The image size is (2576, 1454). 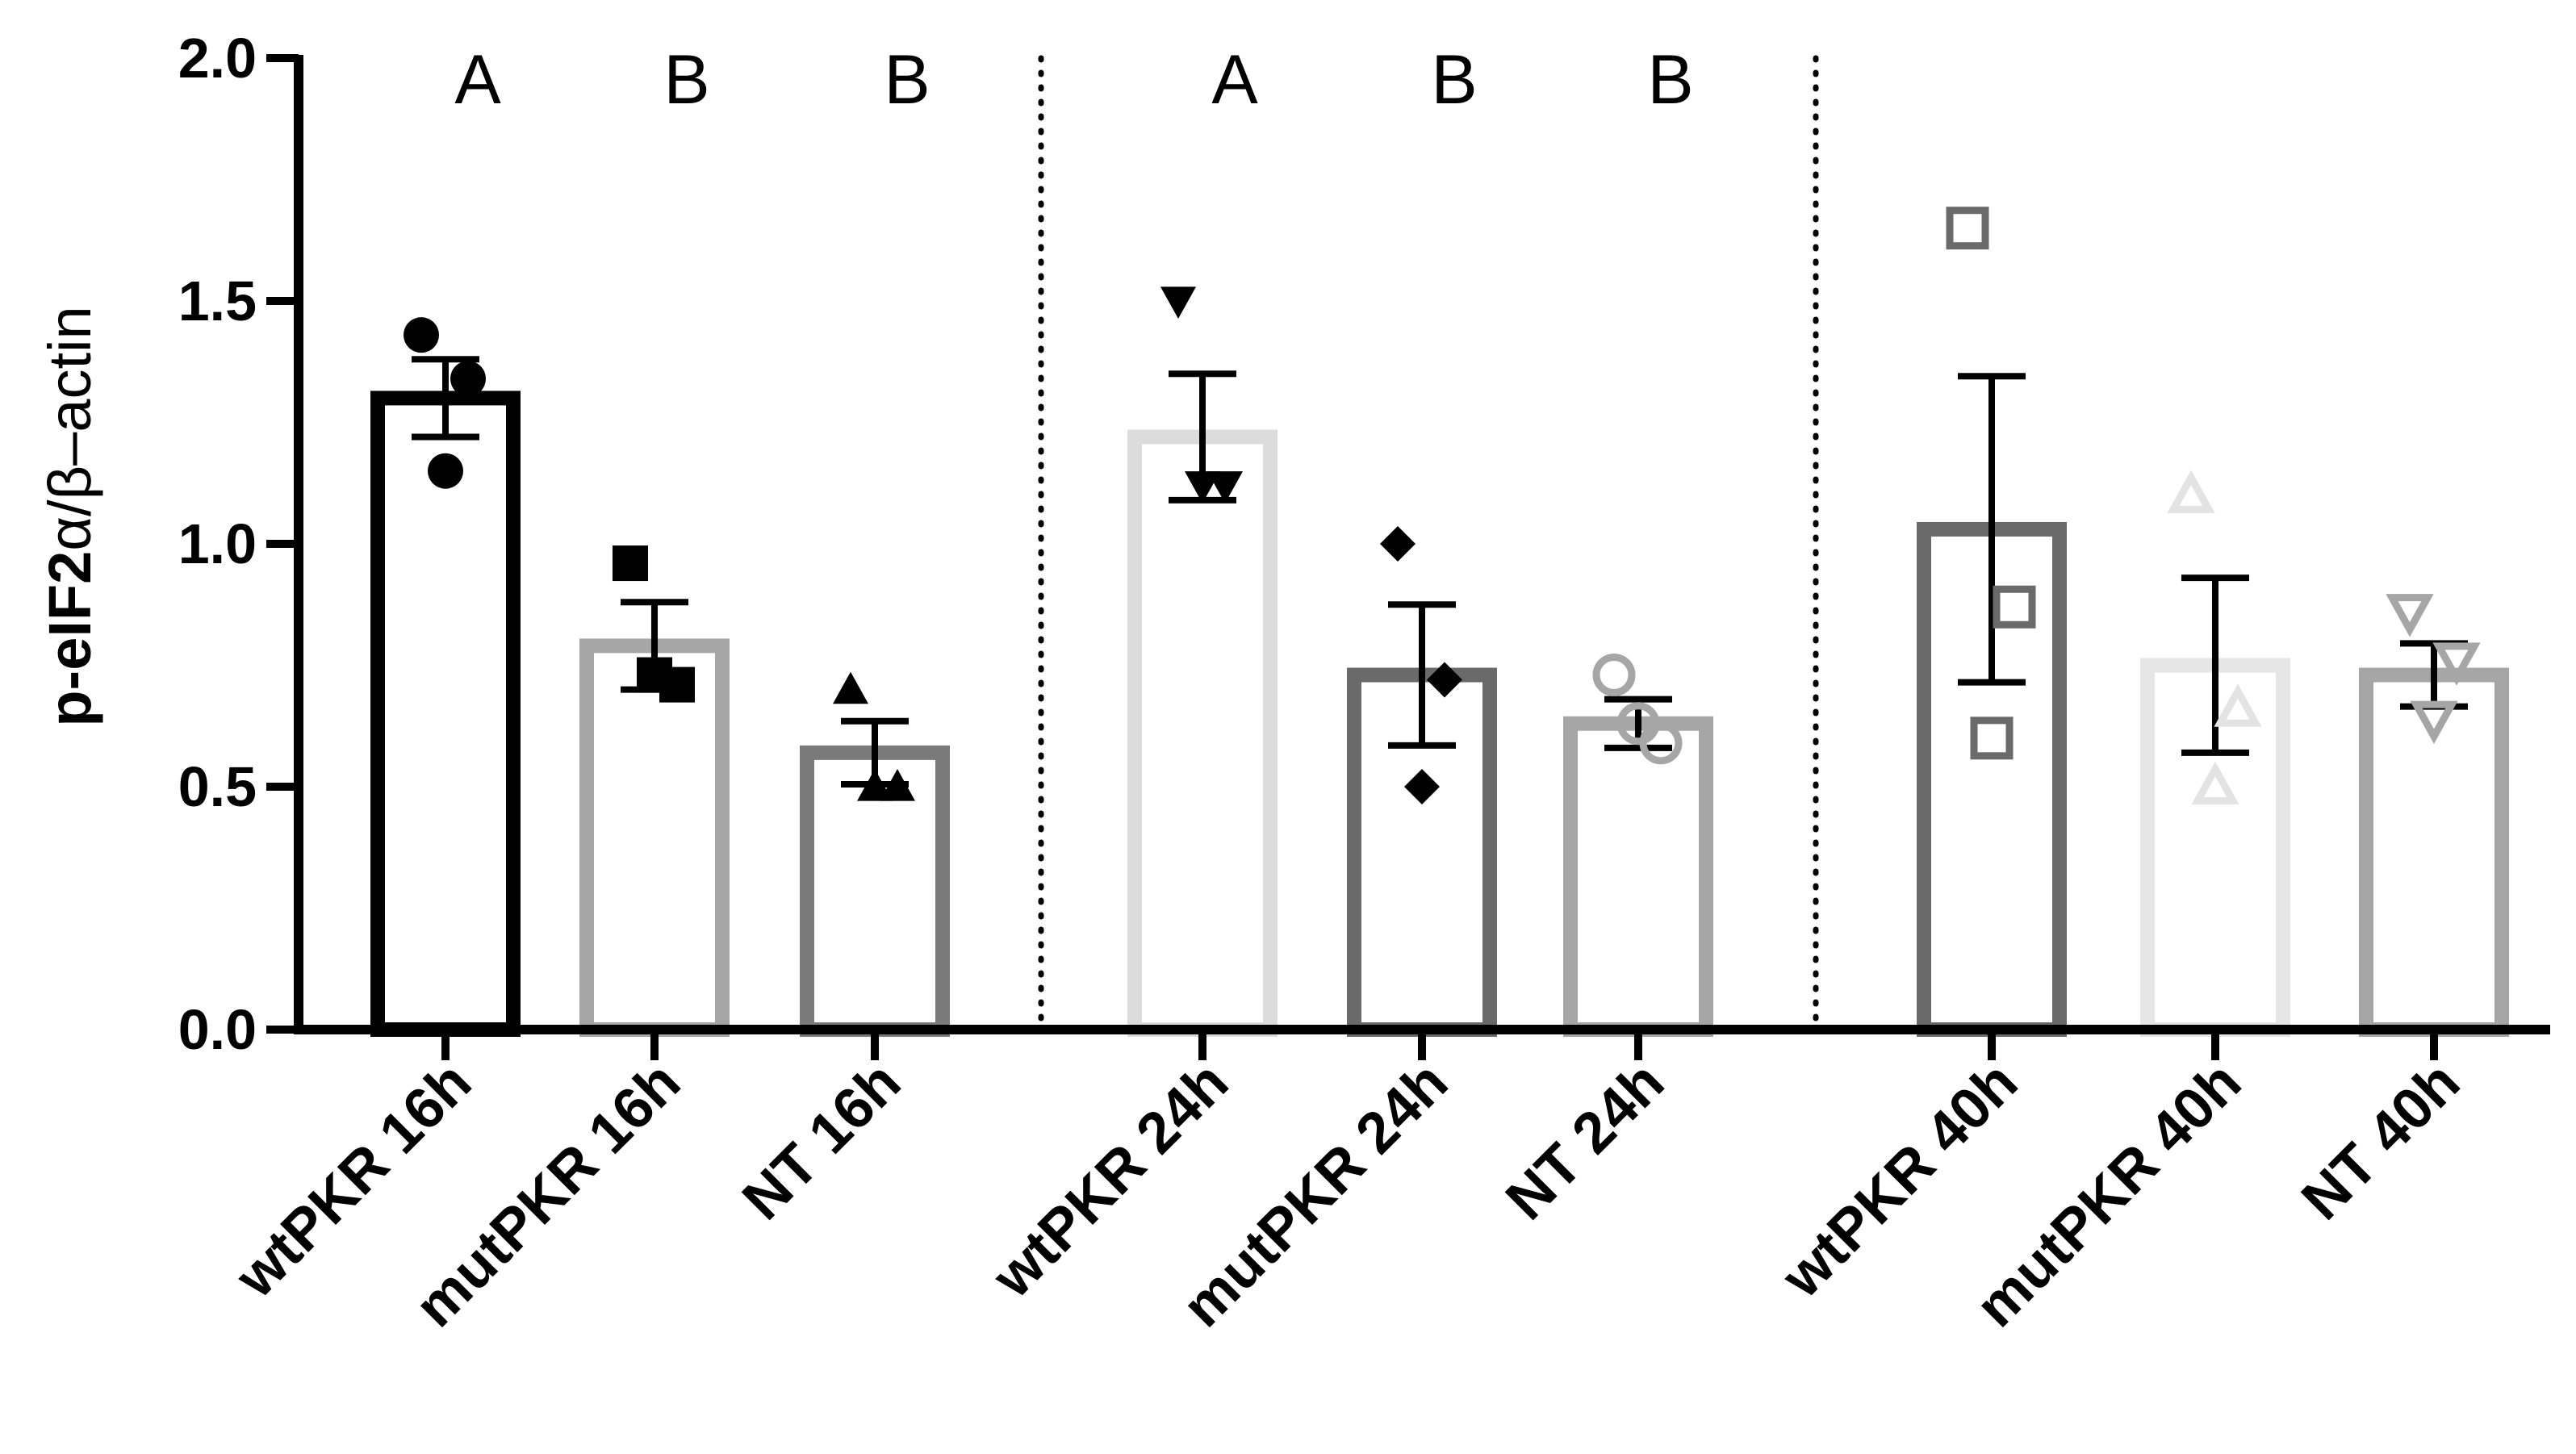 What do you see at coordinates (217, 301) in the screenshot?
I see `y-tick-label-4: 1.5` at bounding box center [217, 301].